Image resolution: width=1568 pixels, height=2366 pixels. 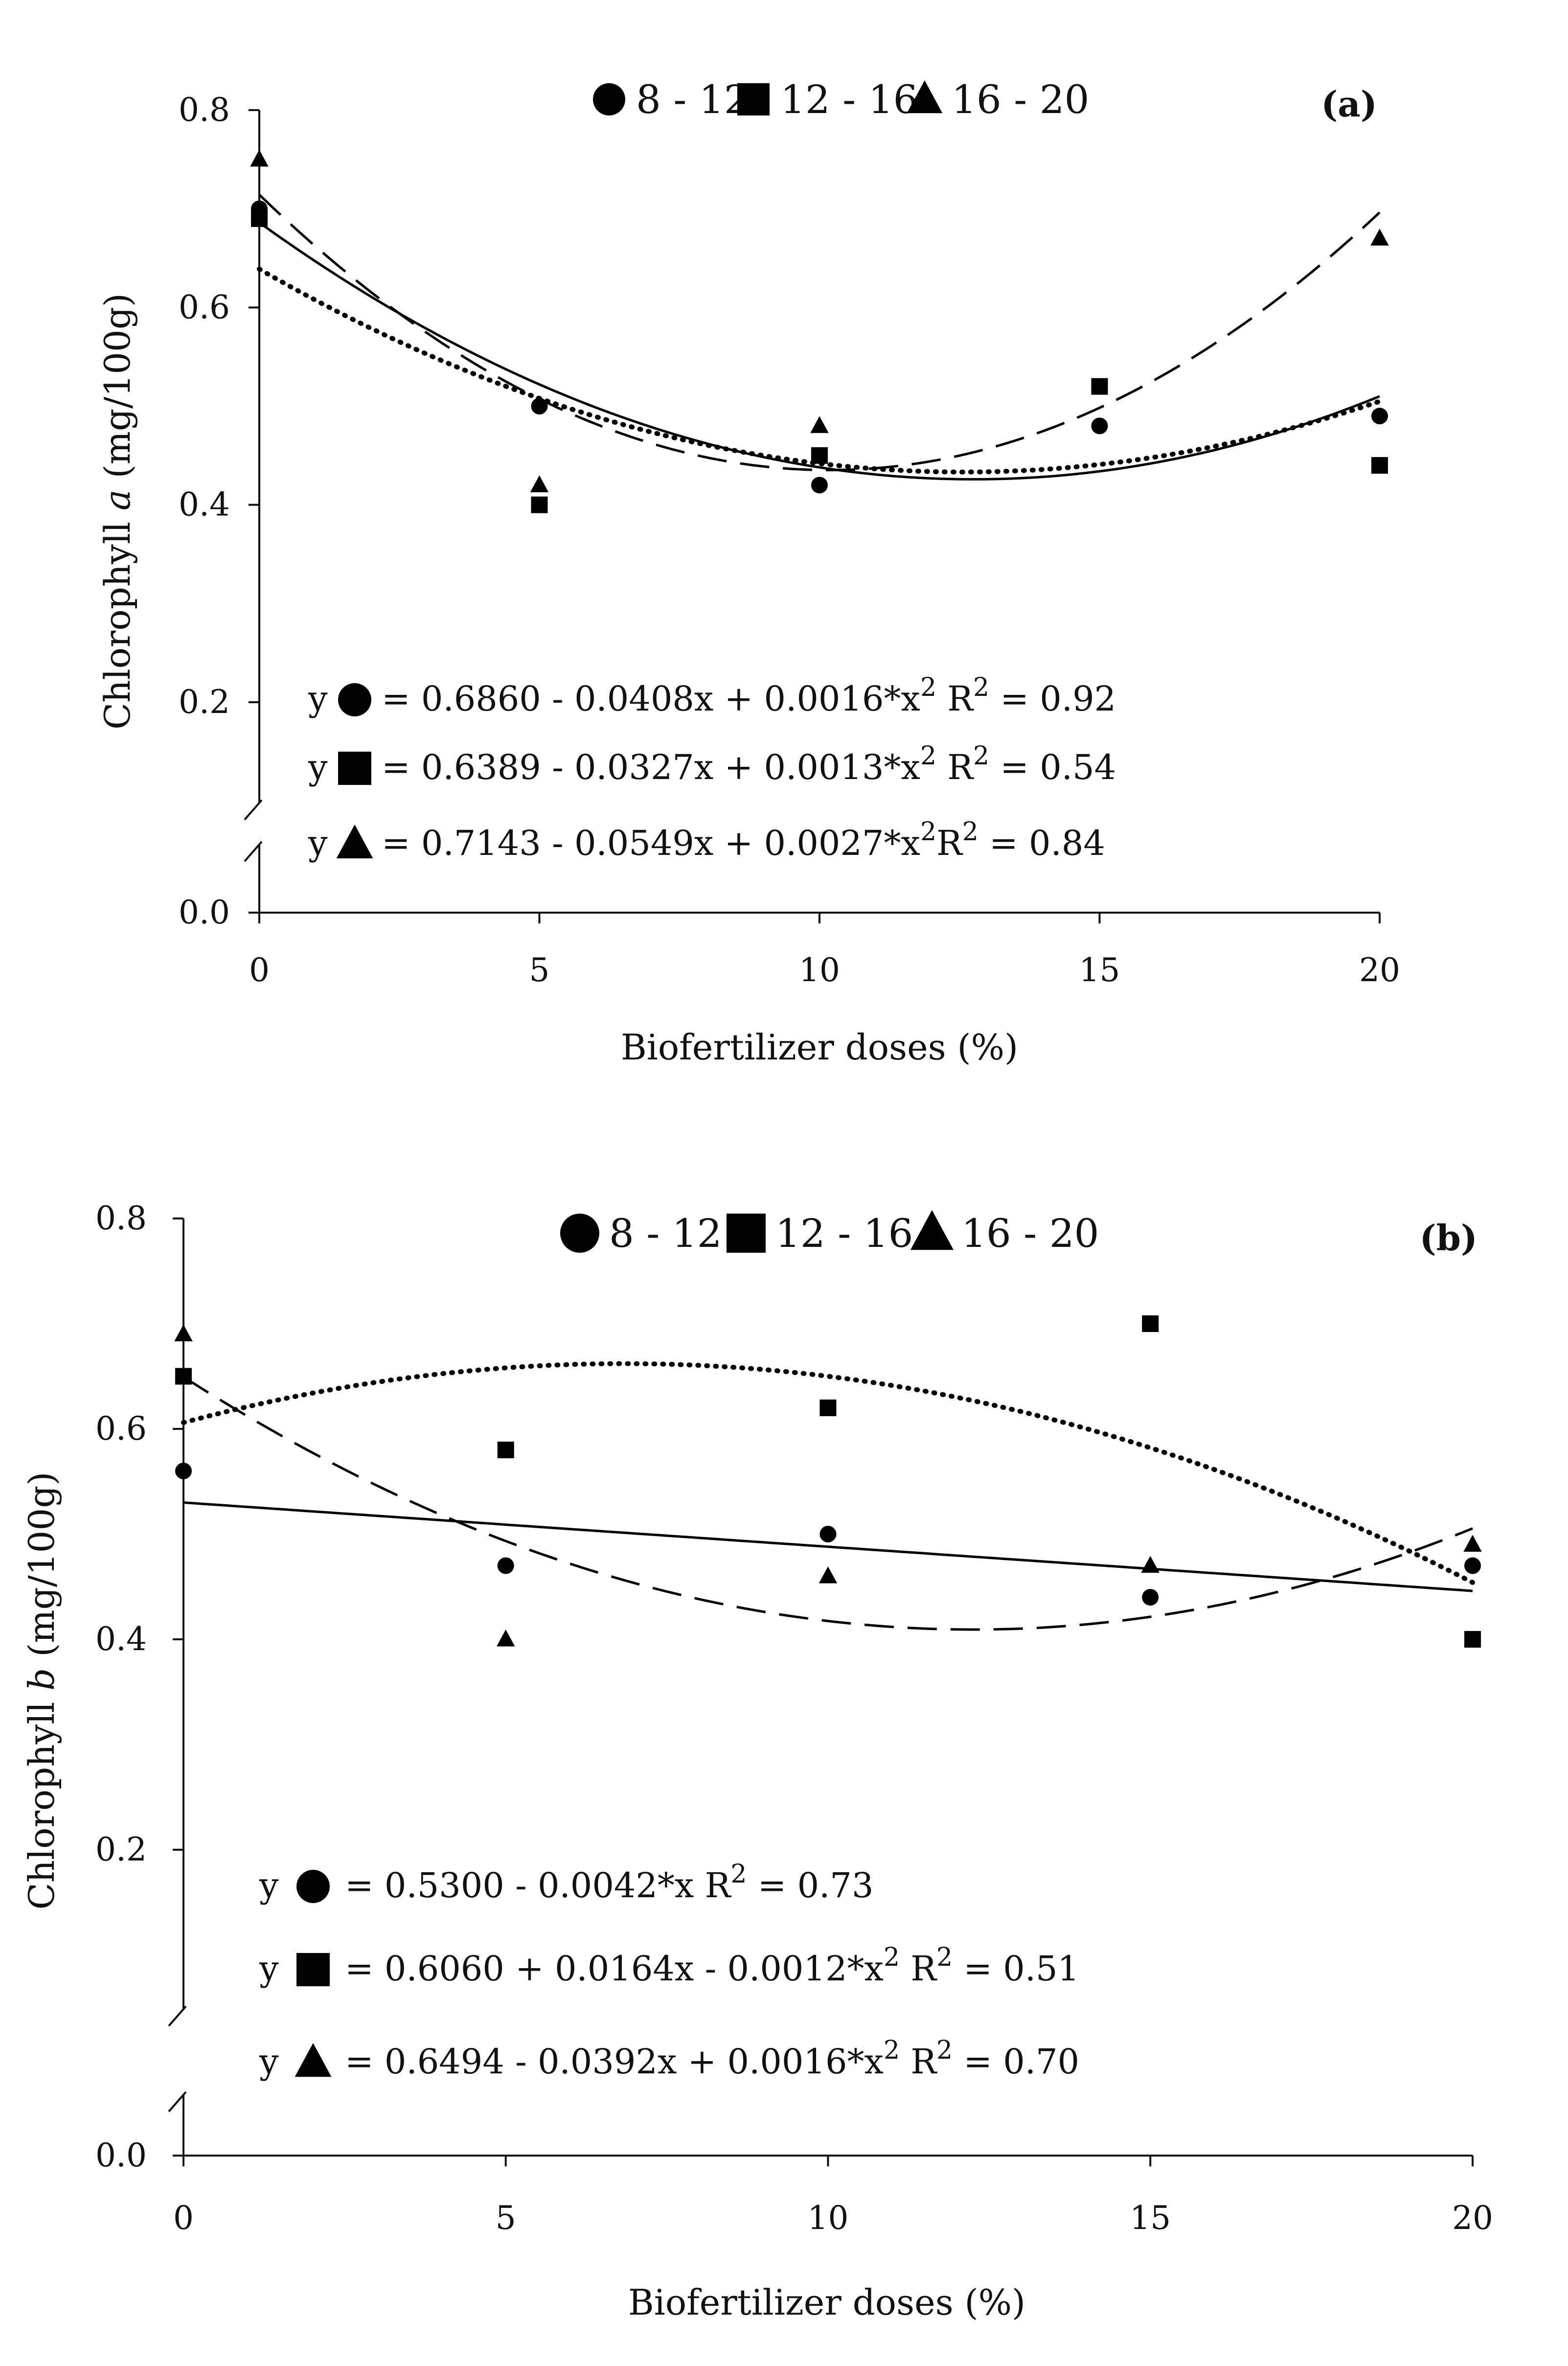 I want to click on panel-a-x-tick-label: 20, so click(x=1380, y=970).